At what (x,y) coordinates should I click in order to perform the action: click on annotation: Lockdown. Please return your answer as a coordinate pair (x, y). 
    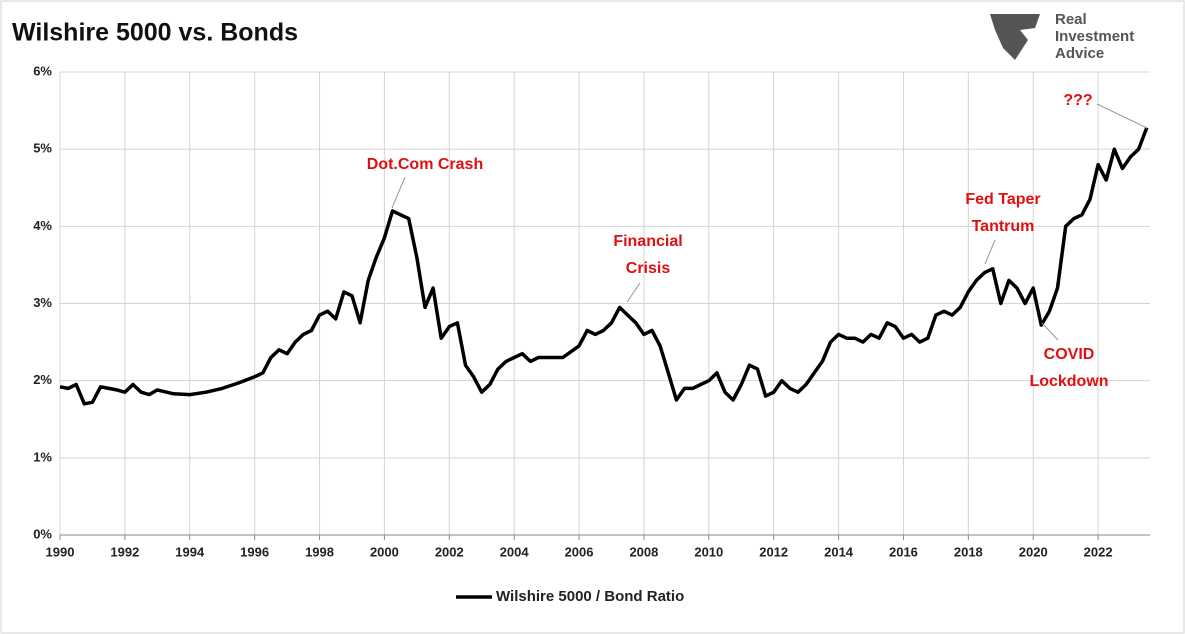
    Looking at the image, I should click on (1068, 381).